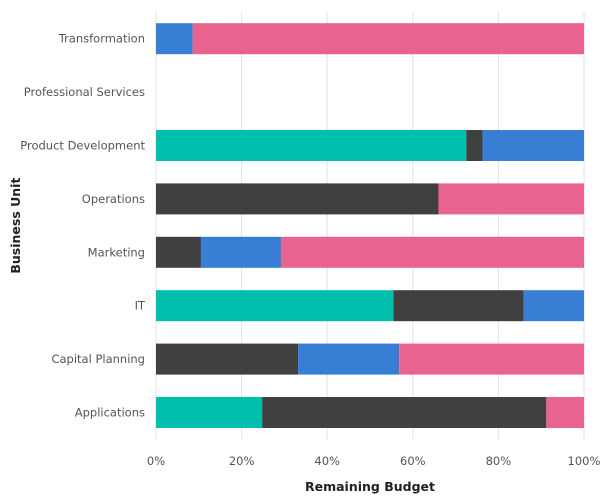 This screenshot has height=498, width=601. Describe the element at coordinates (84, 92) in the screenshot. I see `y-tick-professional-services: Professional Services` at that location.